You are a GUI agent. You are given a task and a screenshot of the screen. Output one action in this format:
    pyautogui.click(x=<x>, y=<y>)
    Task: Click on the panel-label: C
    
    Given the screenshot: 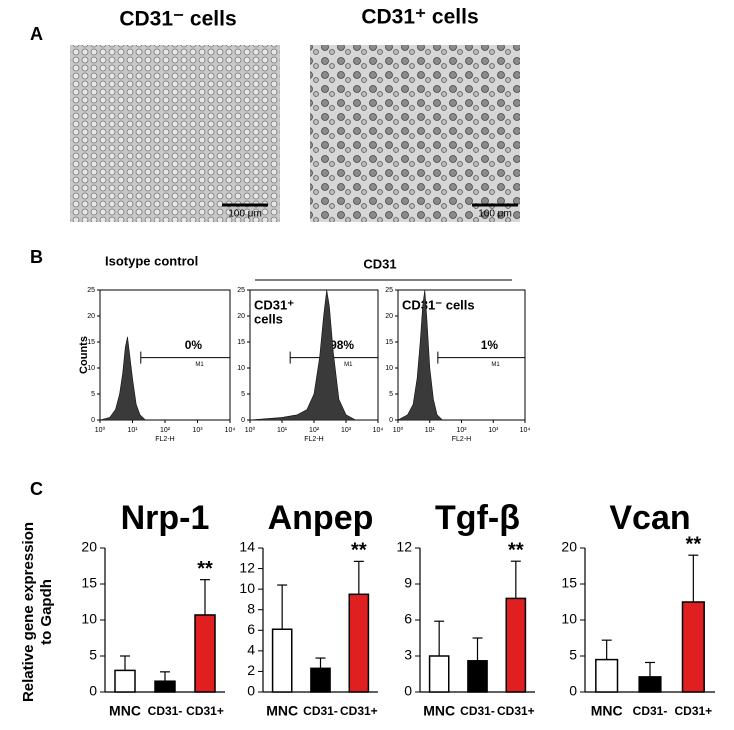 What is the action you would take?
    pyautogui.click(x=36, y=489)
    